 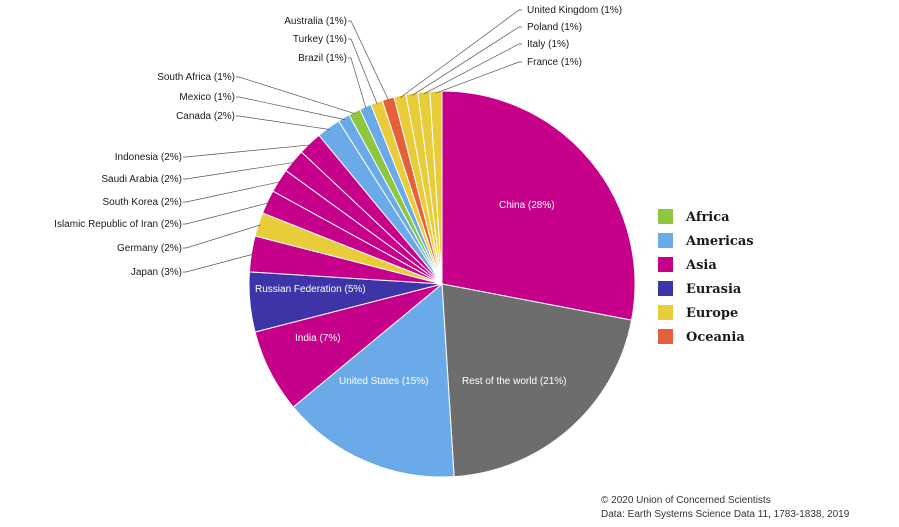 What do you see at coordinates (118, 224) in the screenshot?
I see `label-islamic-republic-of-iran: Islamic Republic of Iran (2%)` at bounding box center [118, 224].